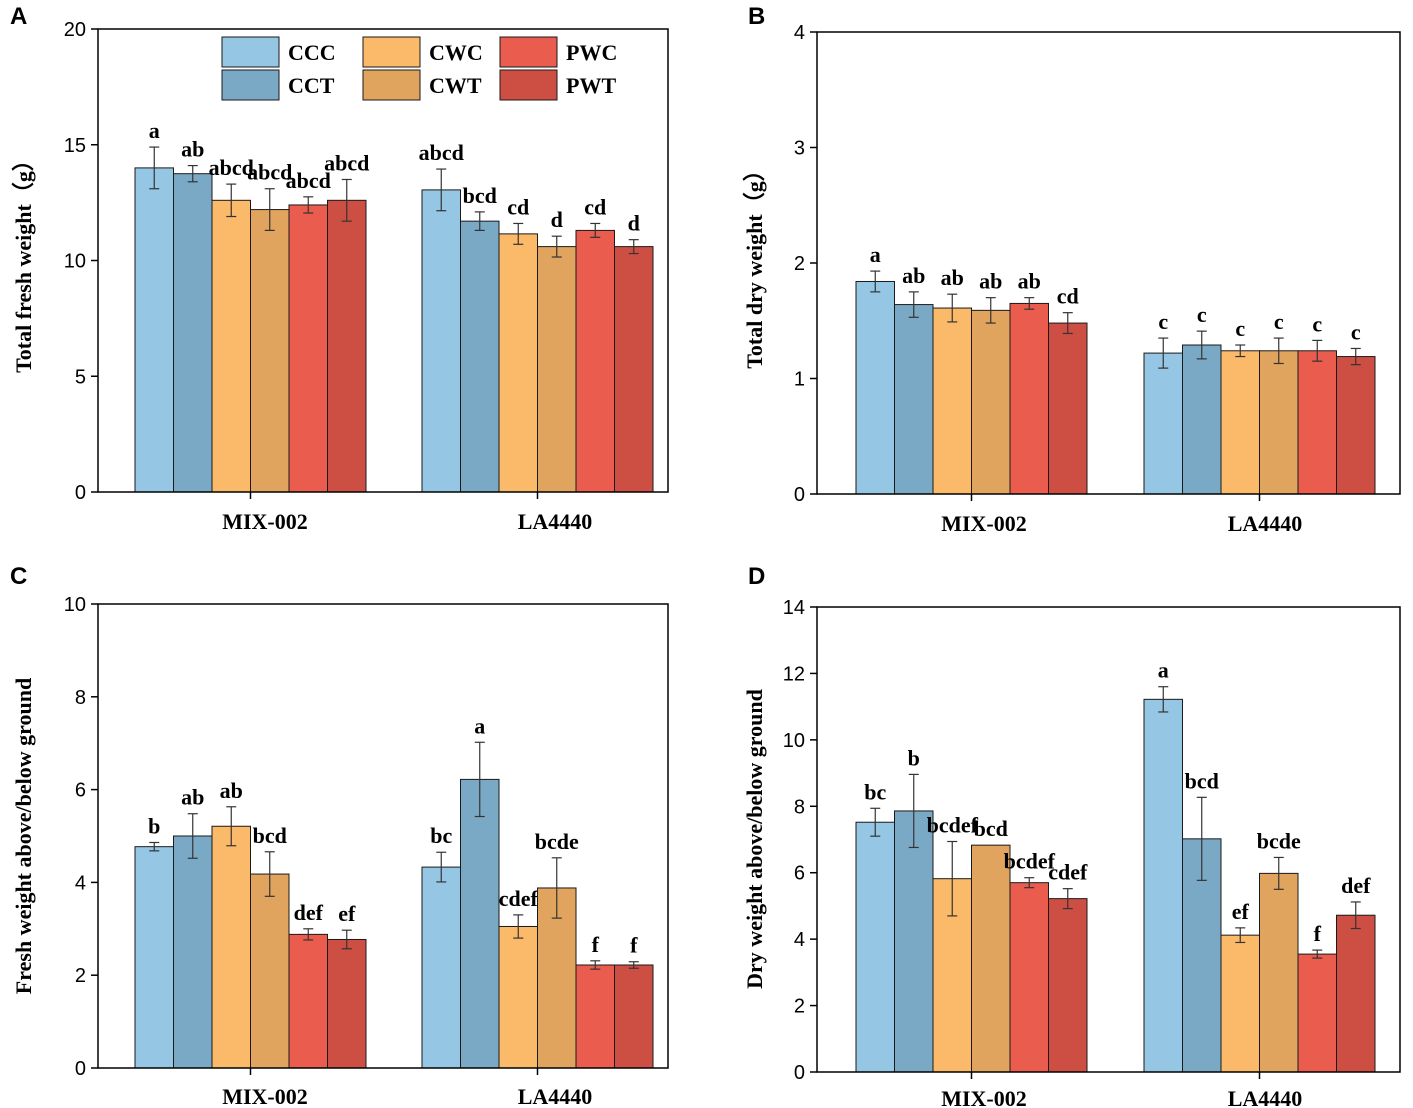  I want to click on panel-letter: A, so click(18, 16).